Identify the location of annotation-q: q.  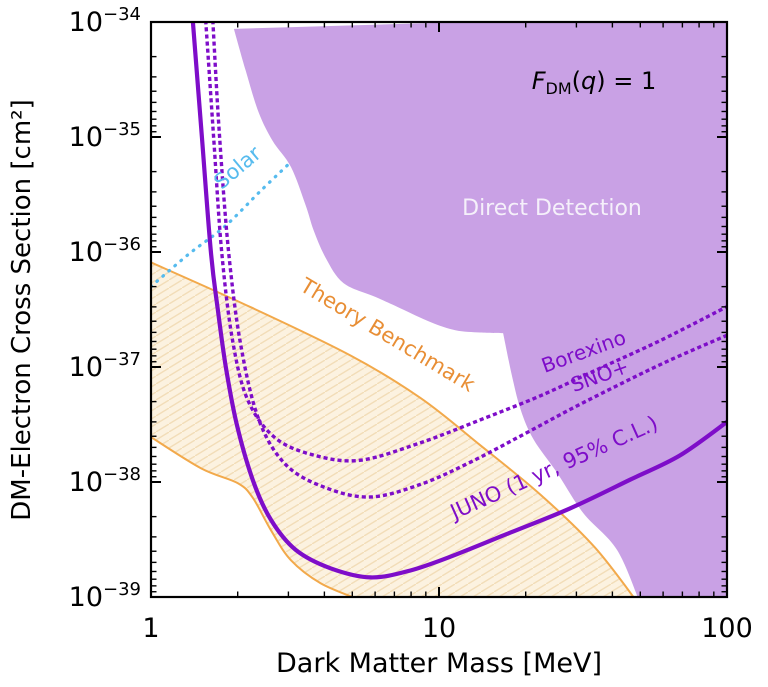
(588, 81).